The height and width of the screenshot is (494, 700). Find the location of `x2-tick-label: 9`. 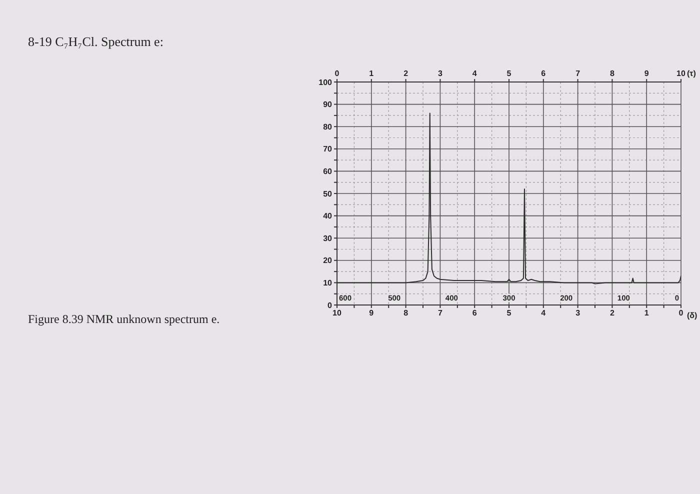

x2-tick-label: 9 is located at coordinates (647, 73).